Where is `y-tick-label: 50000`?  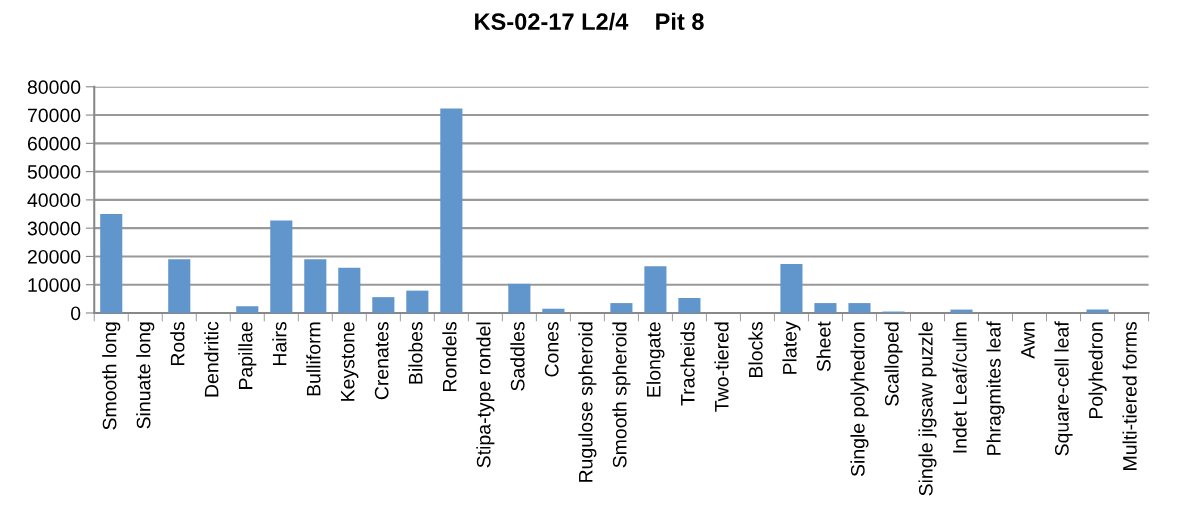 y-tick-label: 50000 is located at coordinates (54, 172).